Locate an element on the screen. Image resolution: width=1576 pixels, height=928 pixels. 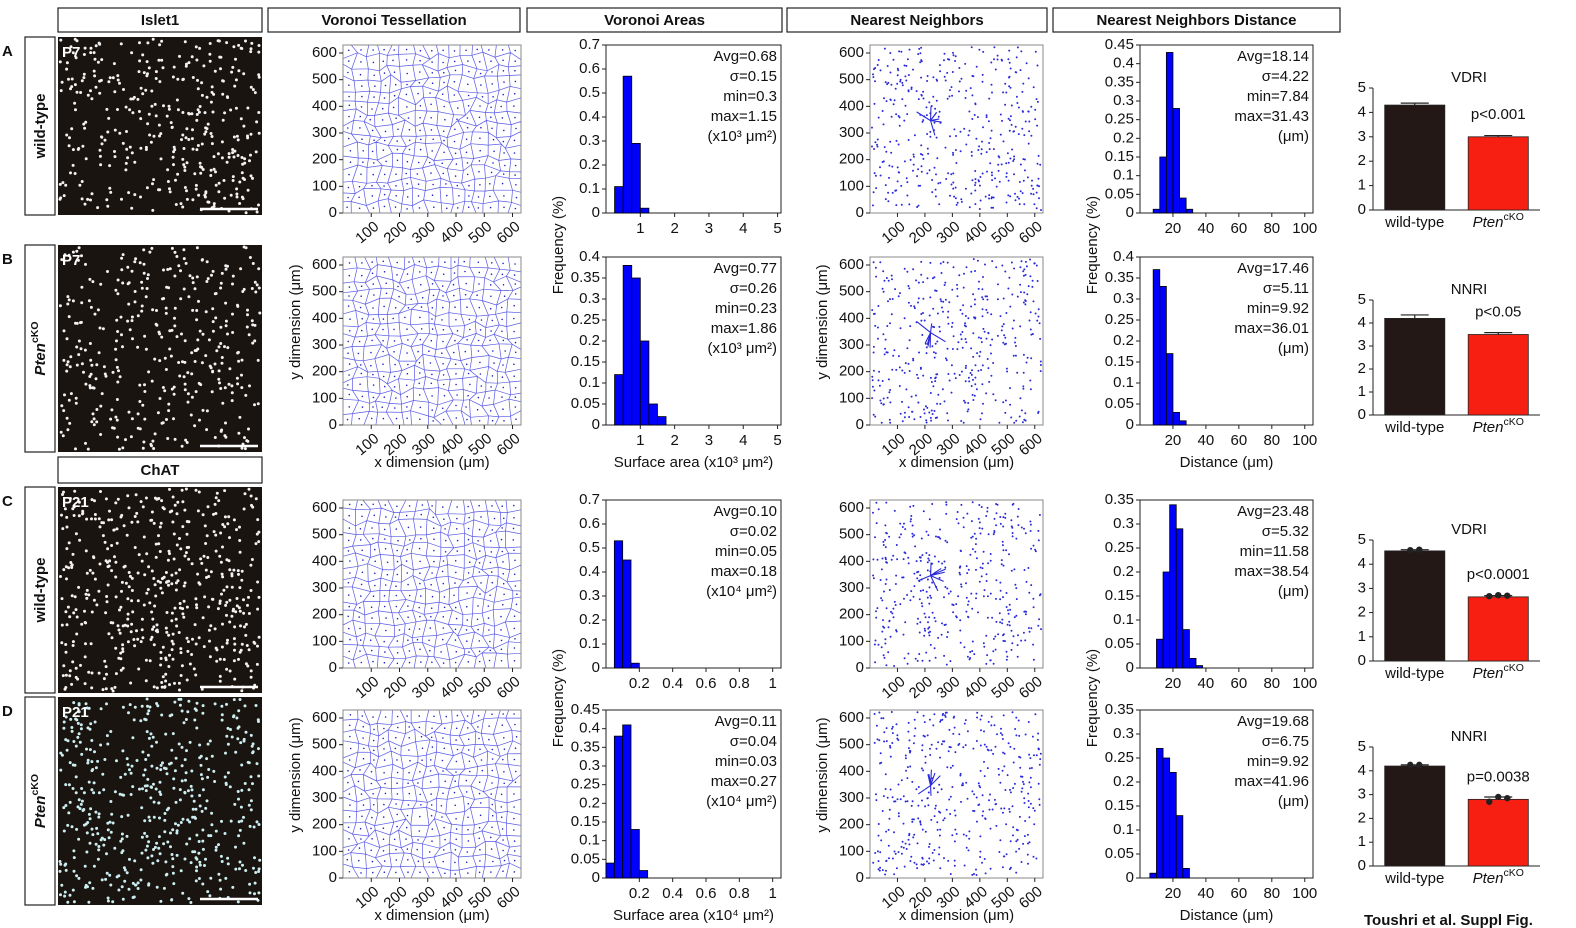
y-tick-label: 1 is located at coordinates (1362, 841).